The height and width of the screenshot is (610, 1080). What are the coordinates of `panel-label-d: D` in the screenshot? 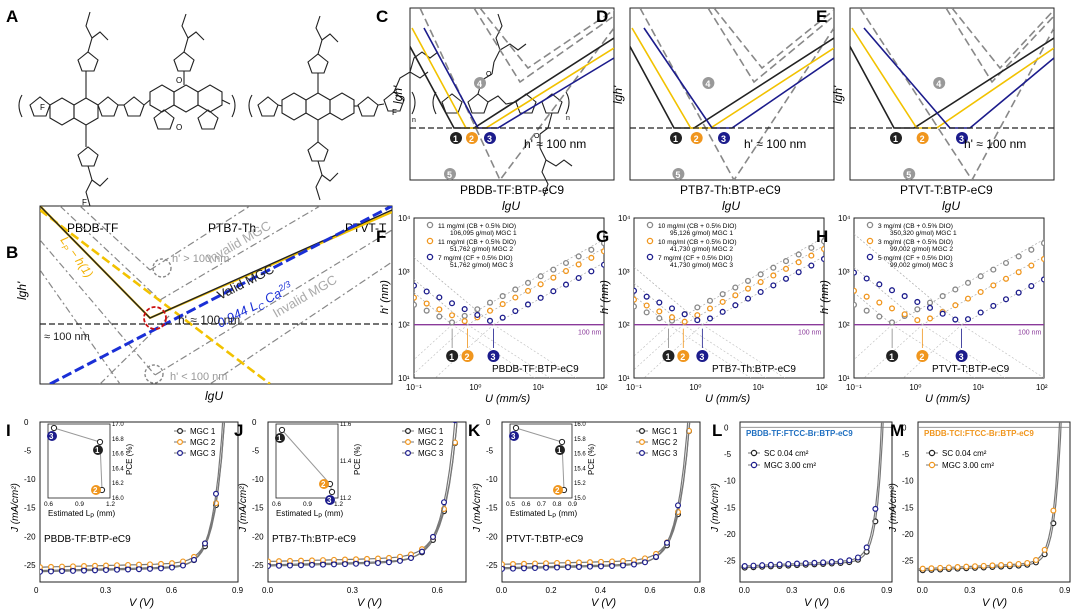 It's located at (602, 16).